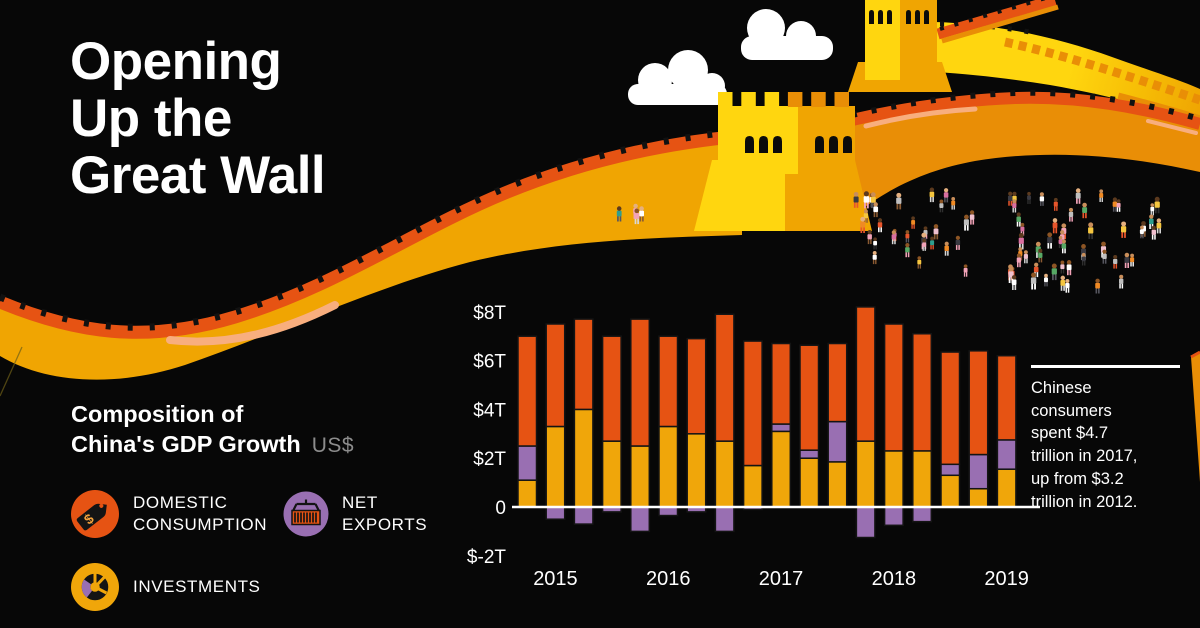 This screenshot has height=628, width=1200. What do you see at coordinates (865, 522) in the screenshot?
I see `bar-net-exports-2018-Q1` at bounding box center [865, 522].